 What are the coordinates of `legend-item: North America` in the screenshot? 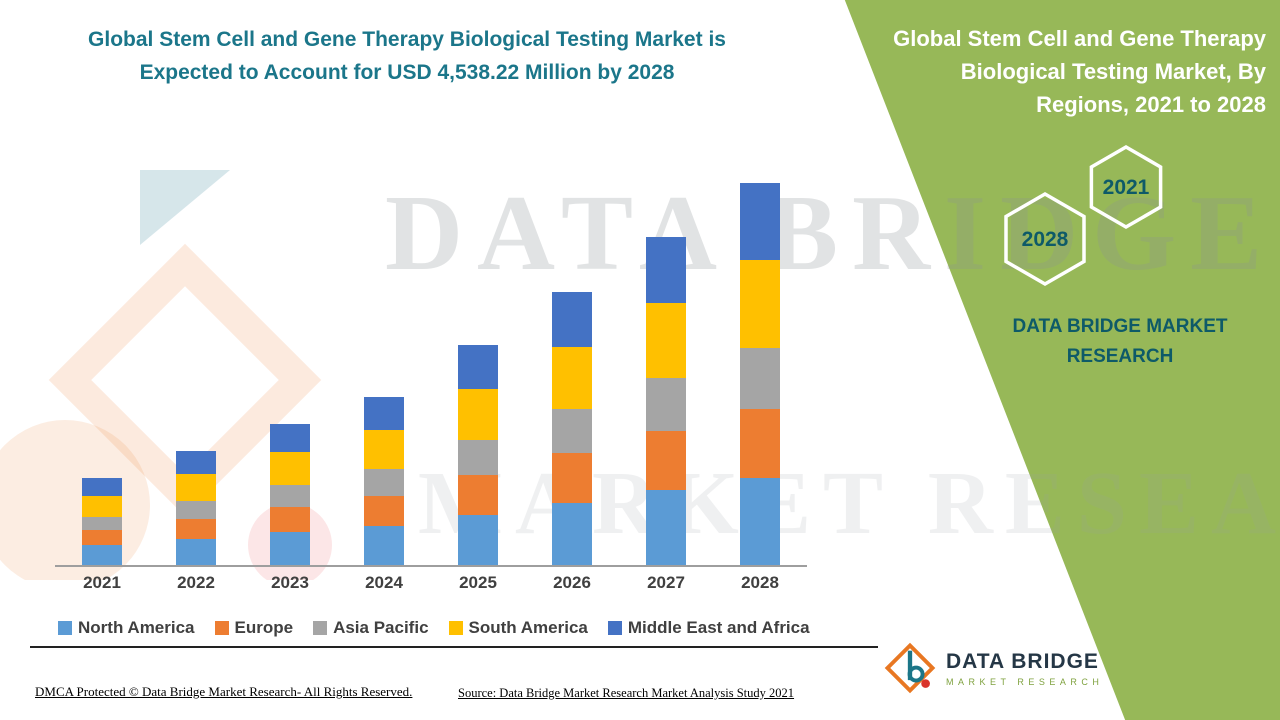 It's located at (126, 628).